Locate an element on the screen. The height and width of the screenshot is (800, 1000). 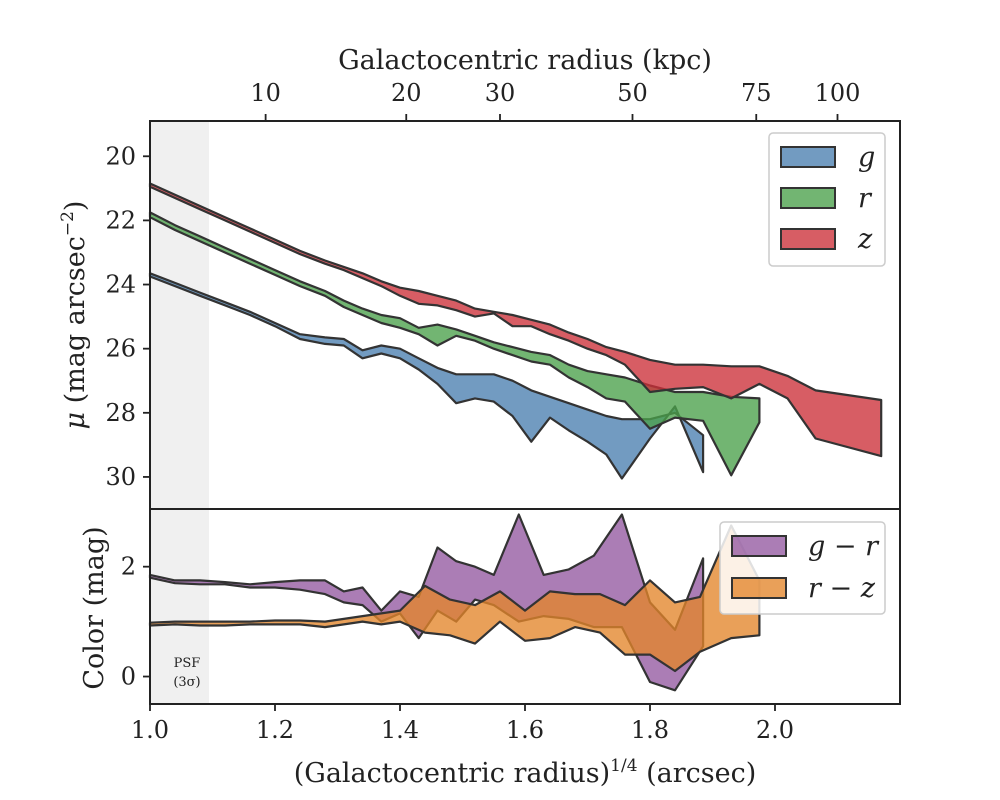
legend-label-r-z: r − z is located at coordinates (842, 588).